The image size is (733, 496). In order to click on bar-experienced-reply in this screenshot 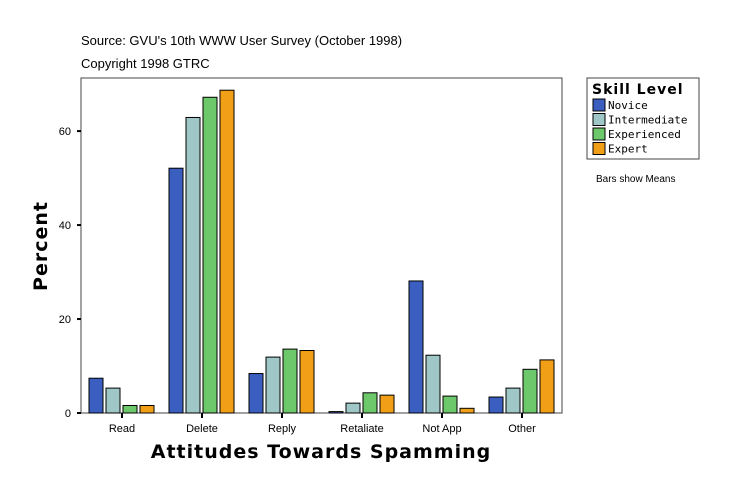, I will do `click(290, 381)`.